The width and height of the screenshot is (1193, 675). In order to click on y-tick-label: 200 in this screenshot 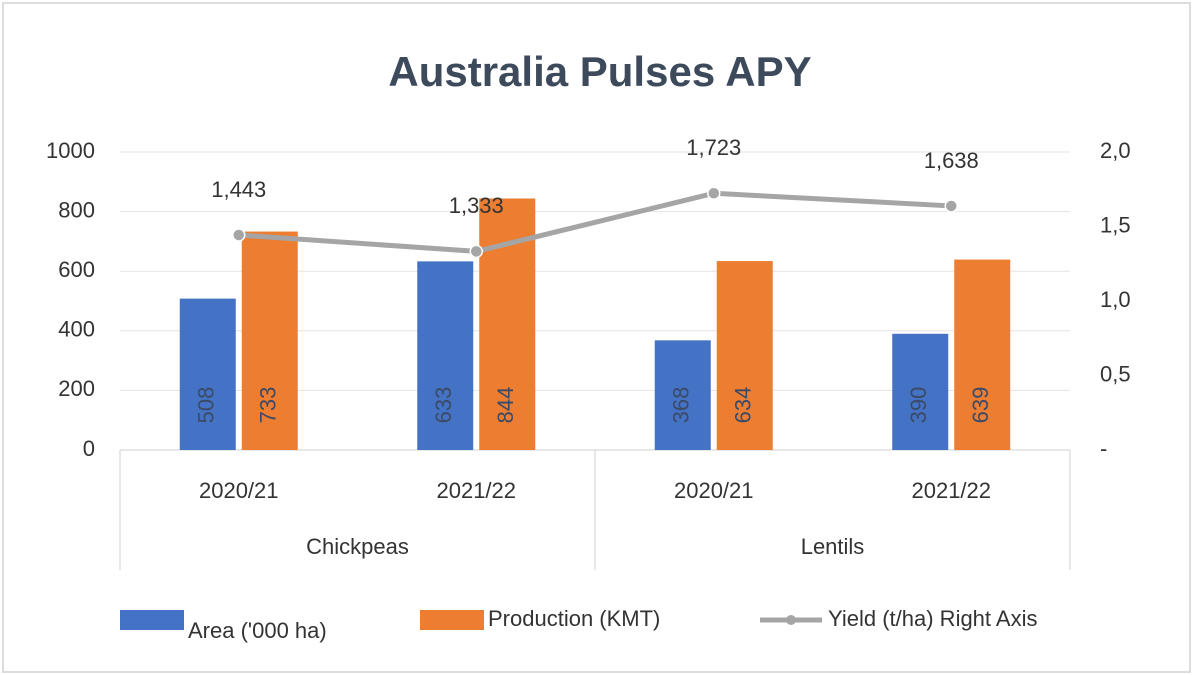, I will do `click(76, 388)`.